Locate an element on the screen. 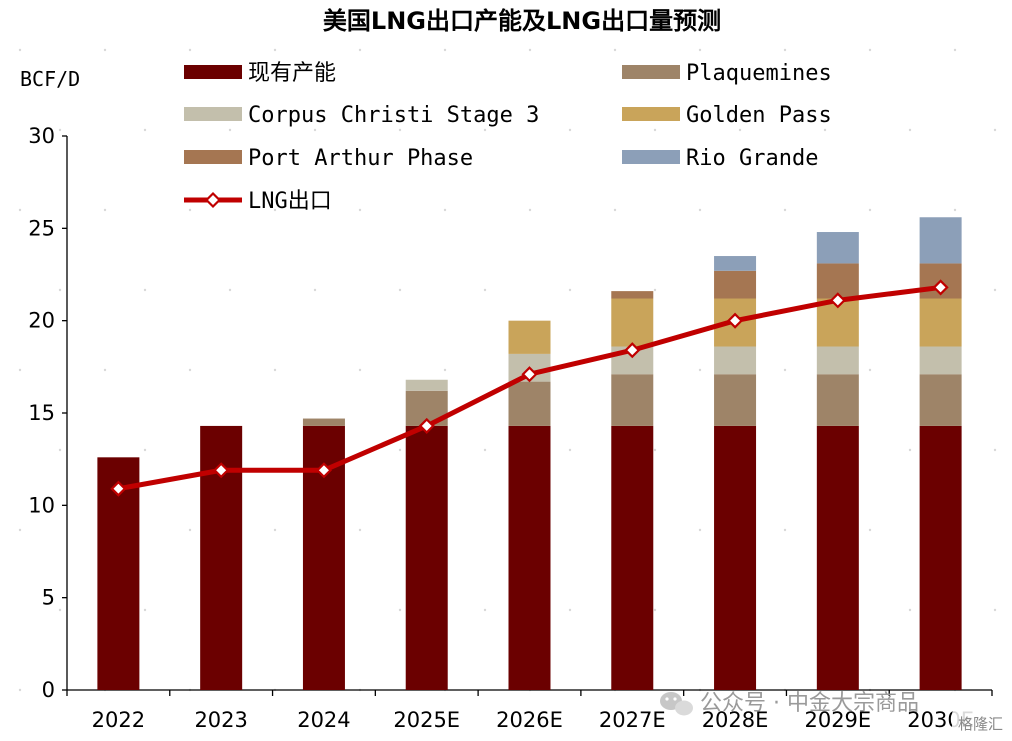 The width and height of the screenshot is (1012, 741). legend-label: Corpus Christi Stage 3 is located at coordinates (393, 115).